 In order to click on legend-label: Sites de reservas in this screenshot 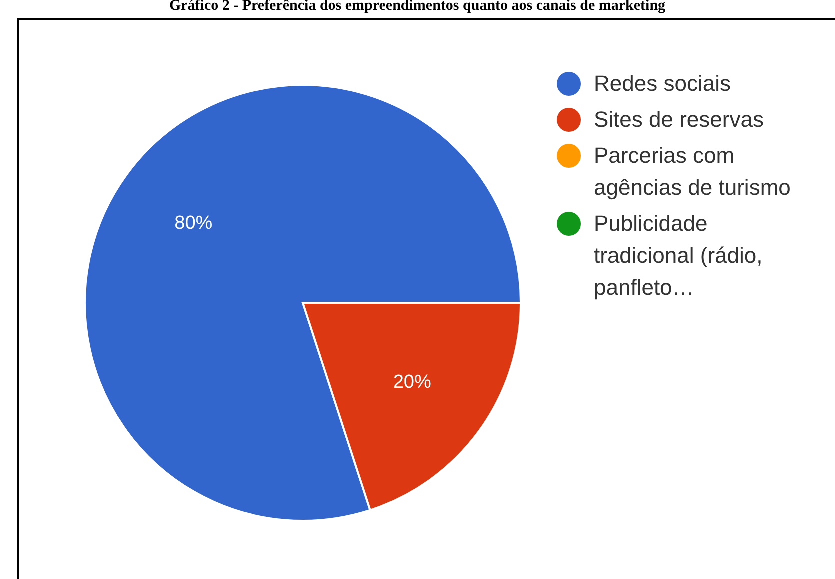, I will do `click(679, 120)`.